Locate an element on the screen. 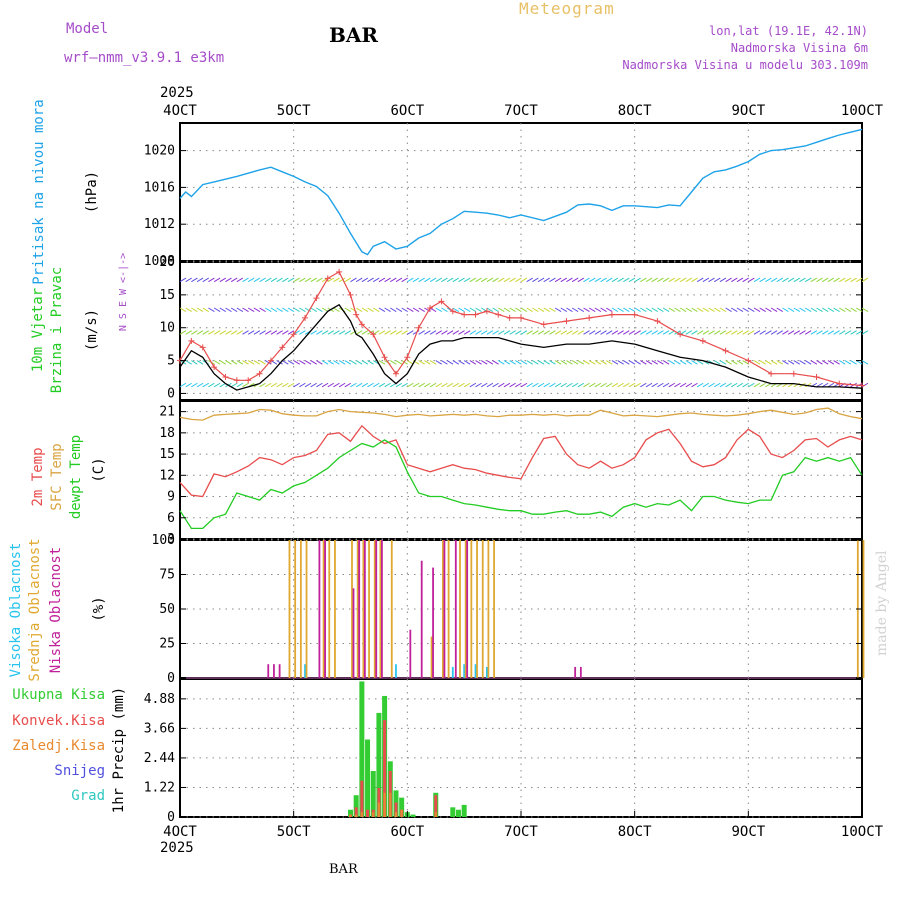  precip-ylabel: 1hr Precip (mm) is located at coordinates (119, 750).